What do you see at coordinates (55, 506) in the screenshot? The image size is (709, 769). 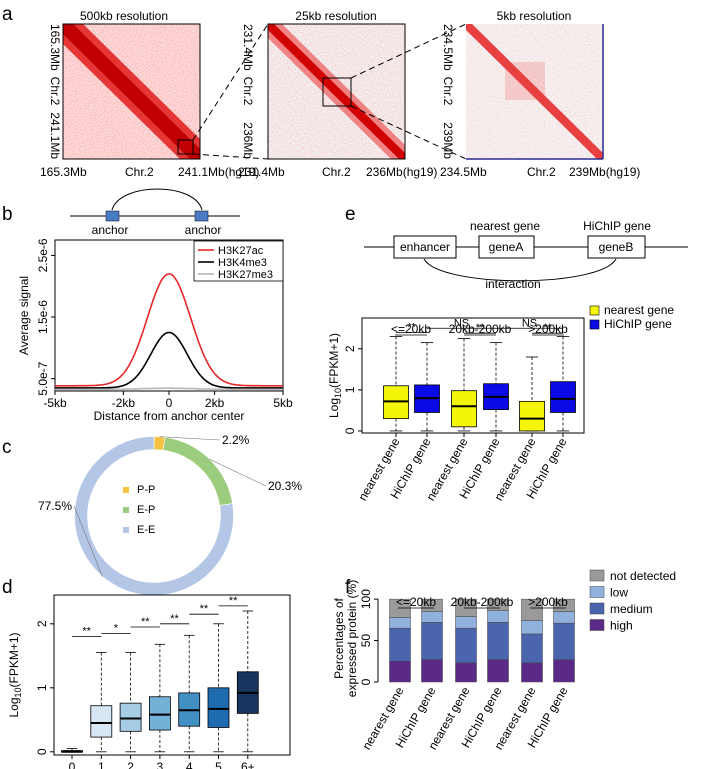 I see `pie-percent-label: 77.5%` at bounding box center [55, 506].